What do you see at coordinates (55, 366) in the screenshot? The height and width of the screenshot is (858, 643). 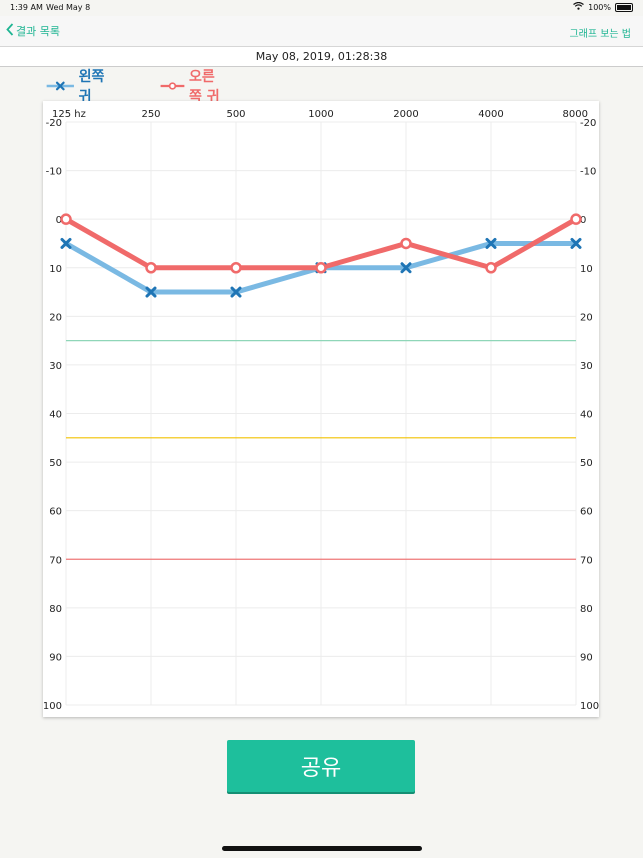 I see `y-tick-label-left: 30` at bounding box center [55, 366].